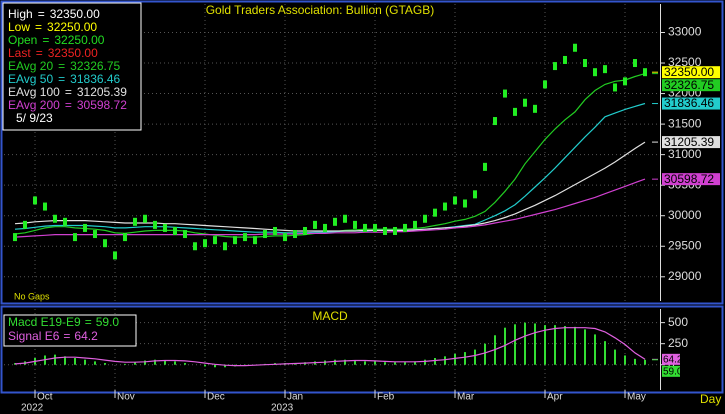 The height and width of the screenshot is (414, 725). Describe the element at coordinates (45, 397) in the screenshot. I see `x-tick-label: Oct` at that location.